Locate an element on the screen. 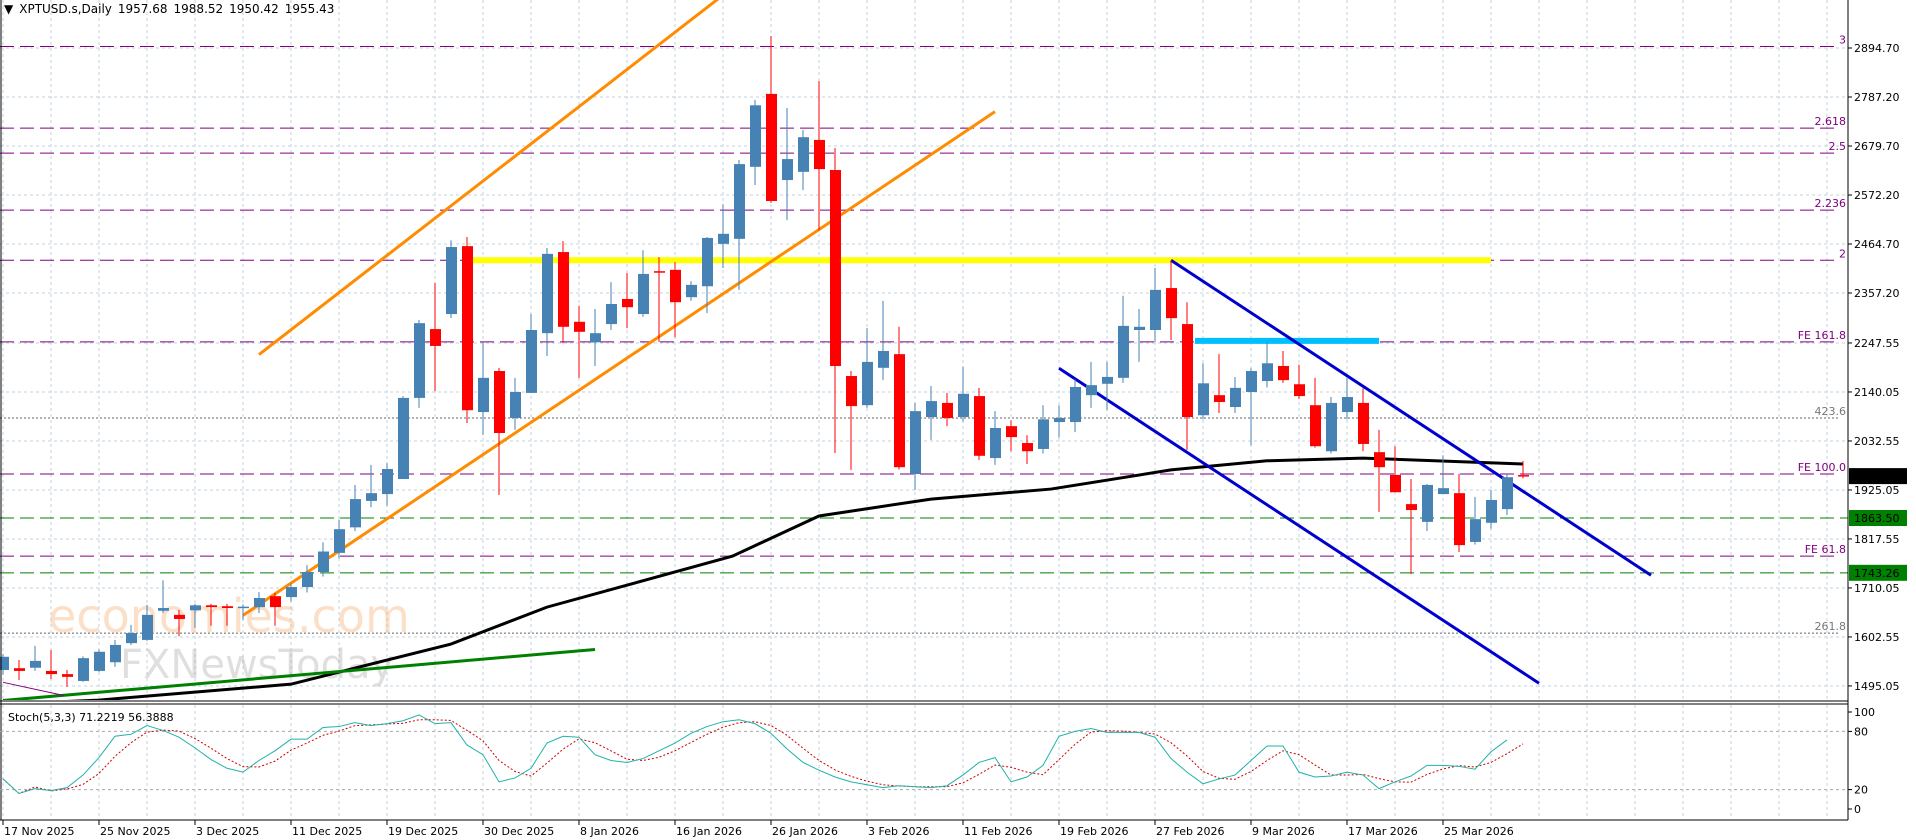 Image resolution: width=1916 pixels, height=840 pixels. stoch-axis-label: 20 is located at coordinates (1861, 790).